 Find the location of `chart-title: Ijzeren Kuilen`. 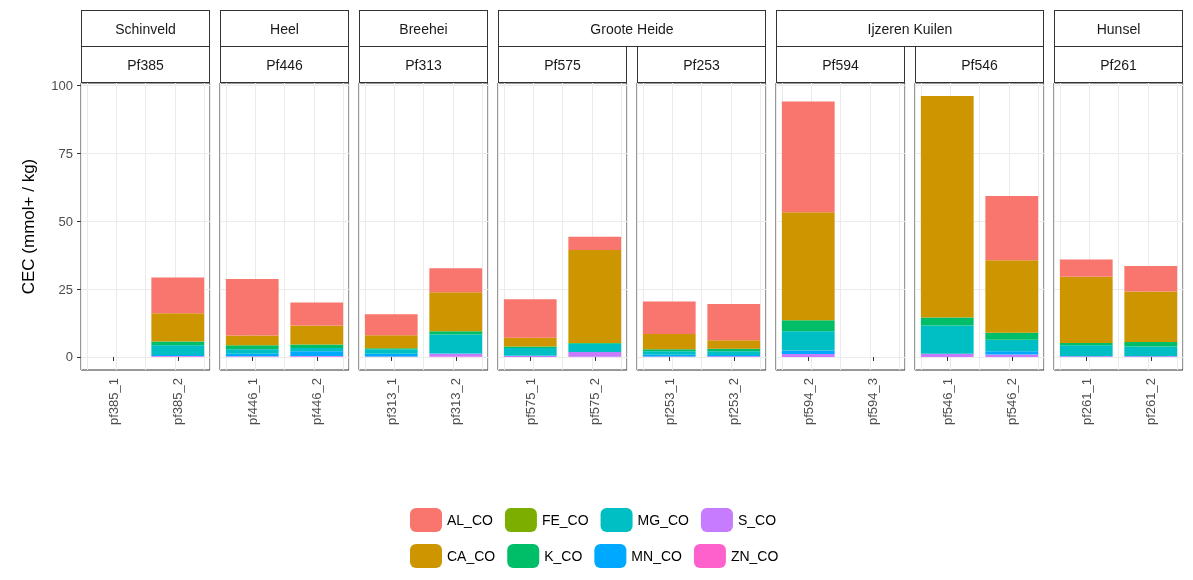

chart-title: Ijzeren Kuilen is located at coordinates (910, 28).